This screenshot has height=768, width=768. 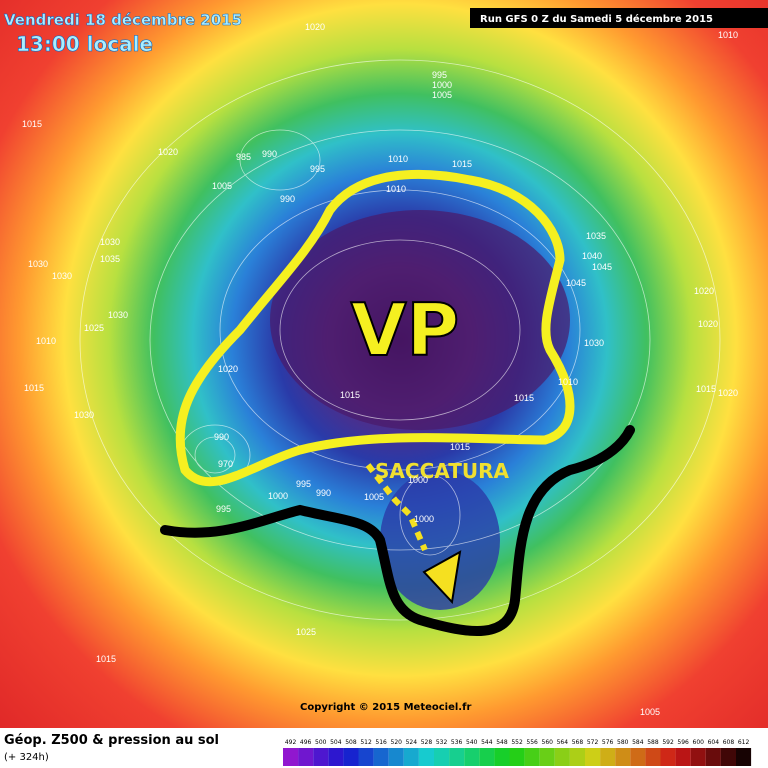 I want to click on legend-level: 508, so click(x=351, y=742).